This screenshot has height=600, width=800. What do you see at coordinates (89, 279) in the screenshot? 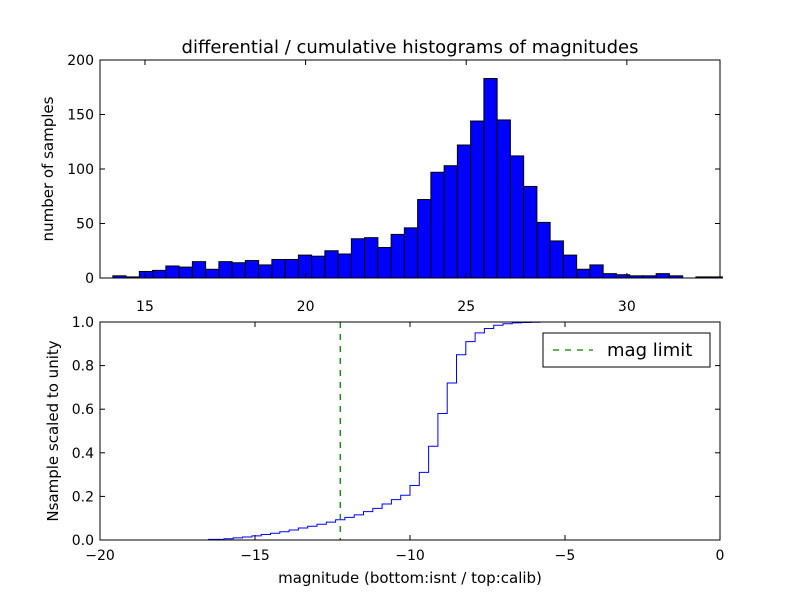
I see `top-y-tick-label: 0` at bounding box center [89, 279].